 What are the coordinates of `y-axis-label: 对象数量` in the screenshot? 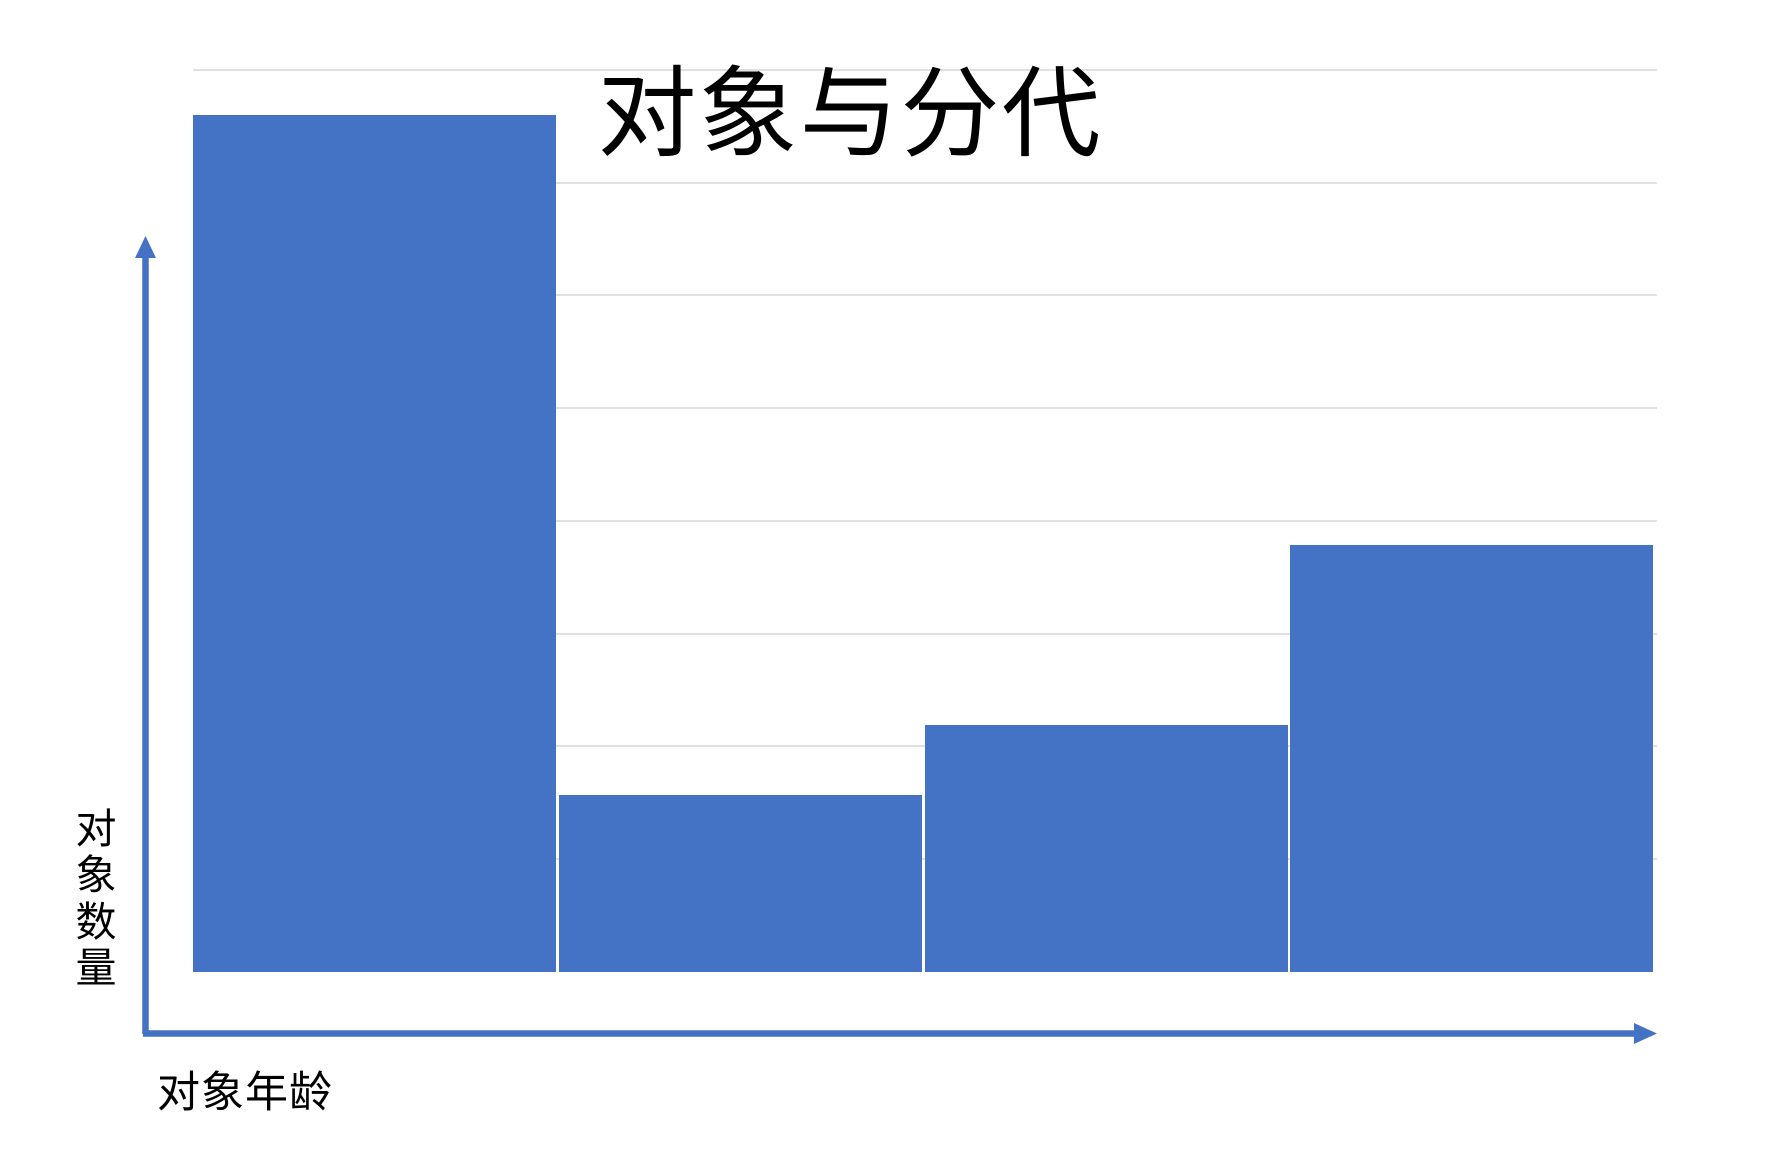 It's located at (96, 898).